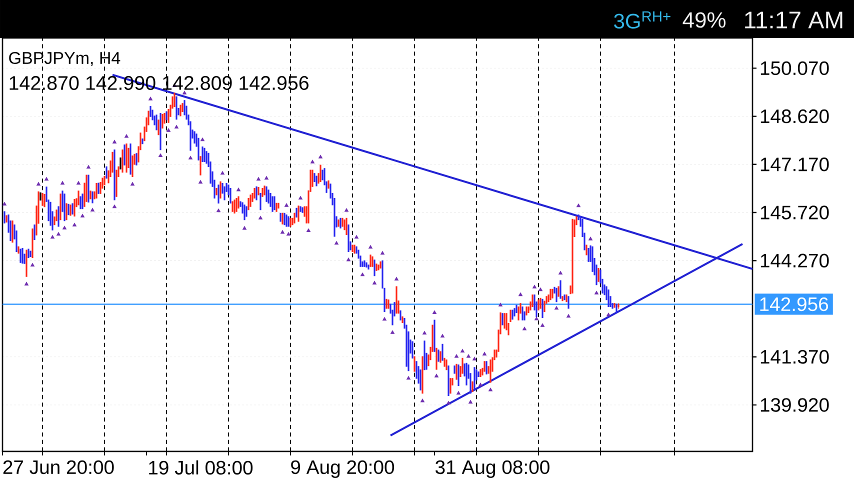  I want to click on text: 49%, so click(704, 20).